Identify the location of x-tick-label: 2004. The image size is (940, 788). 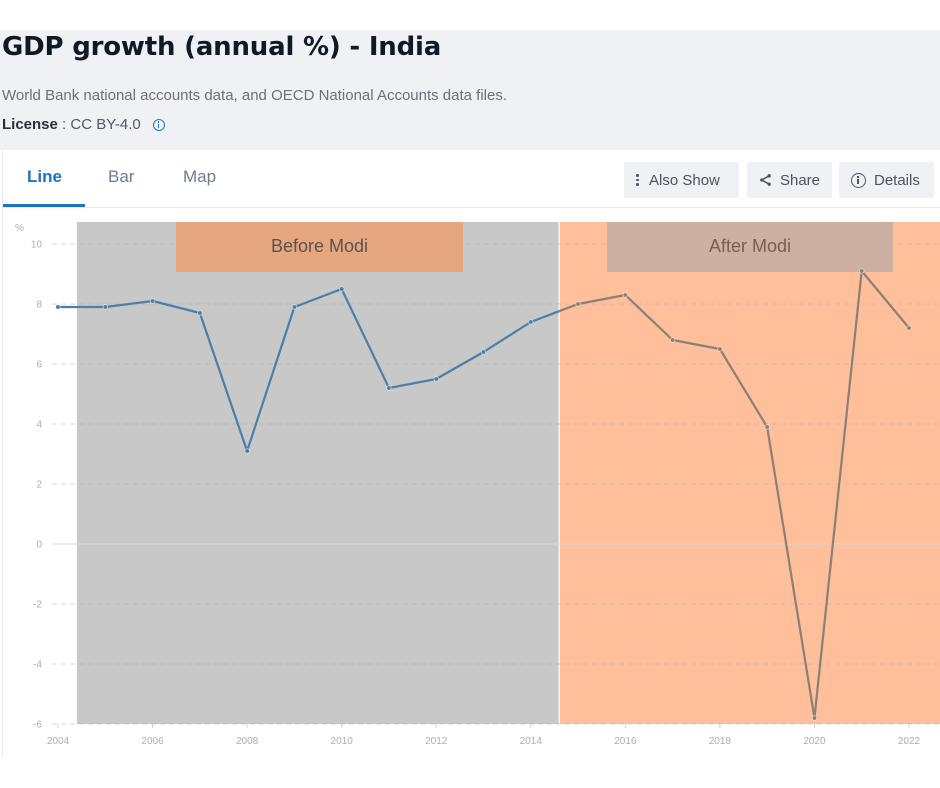
(58, 741).